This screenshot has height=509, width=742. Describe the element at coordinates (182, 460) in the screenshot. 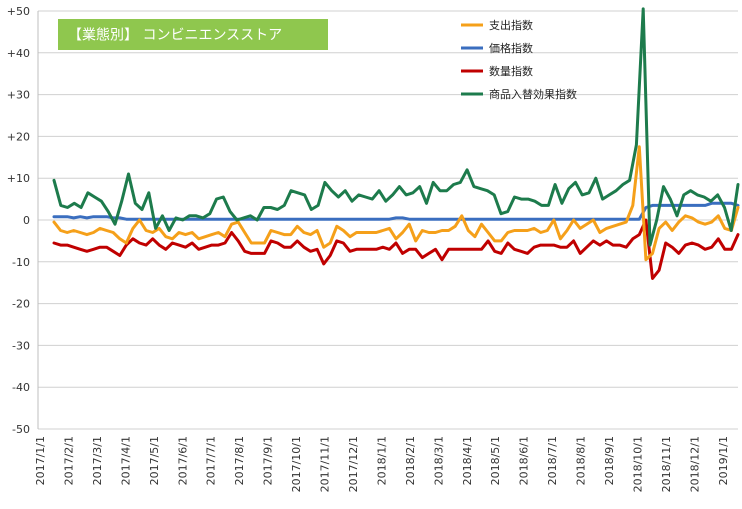

I see `x-tick-label: 2017/6/1` at that location.